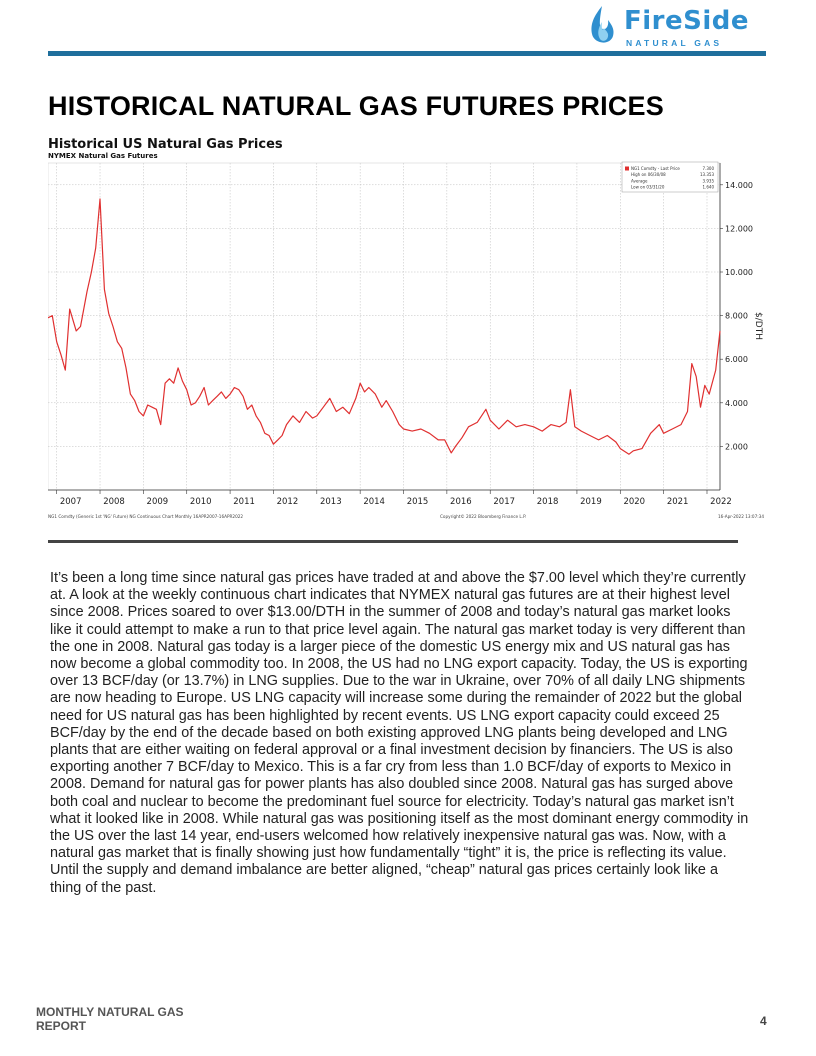 This screenshot has height=1056, width=816. What do you see at coordinates (407, 53) in the screenshot?
I see `header-rule` at bounding box center [407, 53].